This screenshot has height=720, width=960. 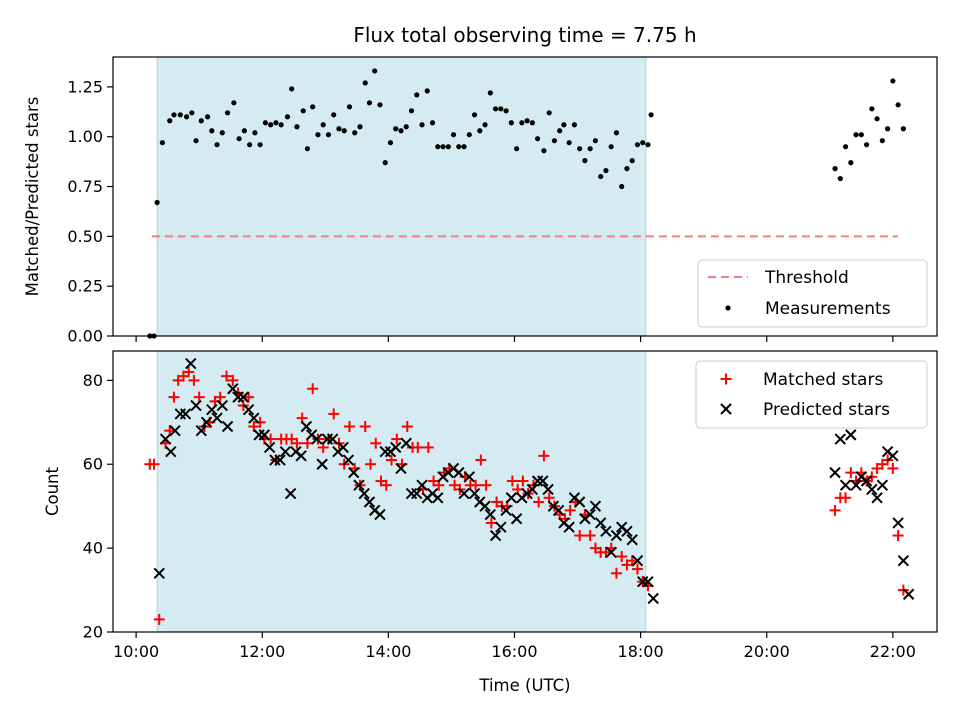 I want to click on y-tick-label: 1.00, so click(x=85, y=136).